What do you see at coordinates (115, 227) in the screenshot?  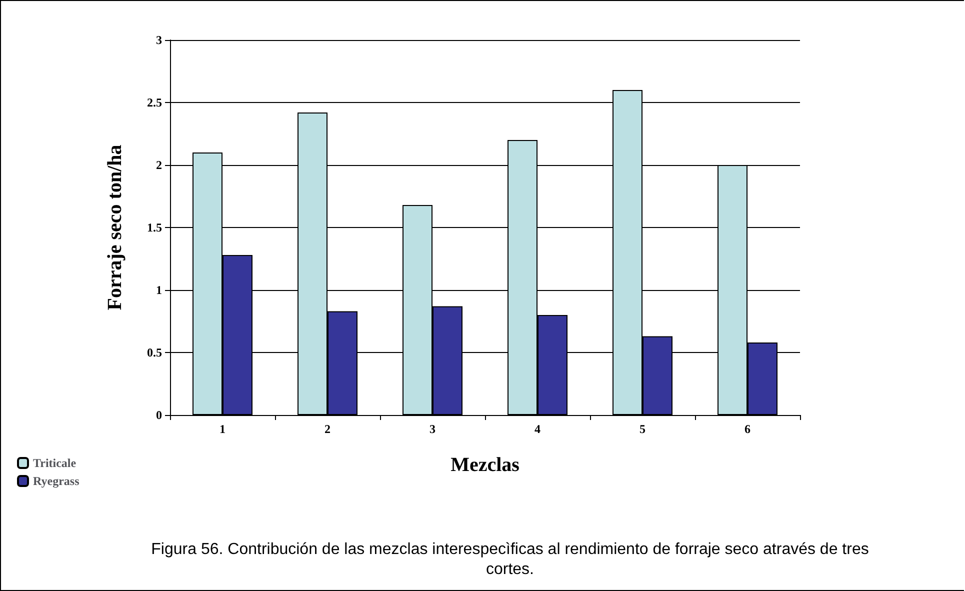 I see `y-axis-title: Forraje seco ton/ha` at bounding box center [115, 227].